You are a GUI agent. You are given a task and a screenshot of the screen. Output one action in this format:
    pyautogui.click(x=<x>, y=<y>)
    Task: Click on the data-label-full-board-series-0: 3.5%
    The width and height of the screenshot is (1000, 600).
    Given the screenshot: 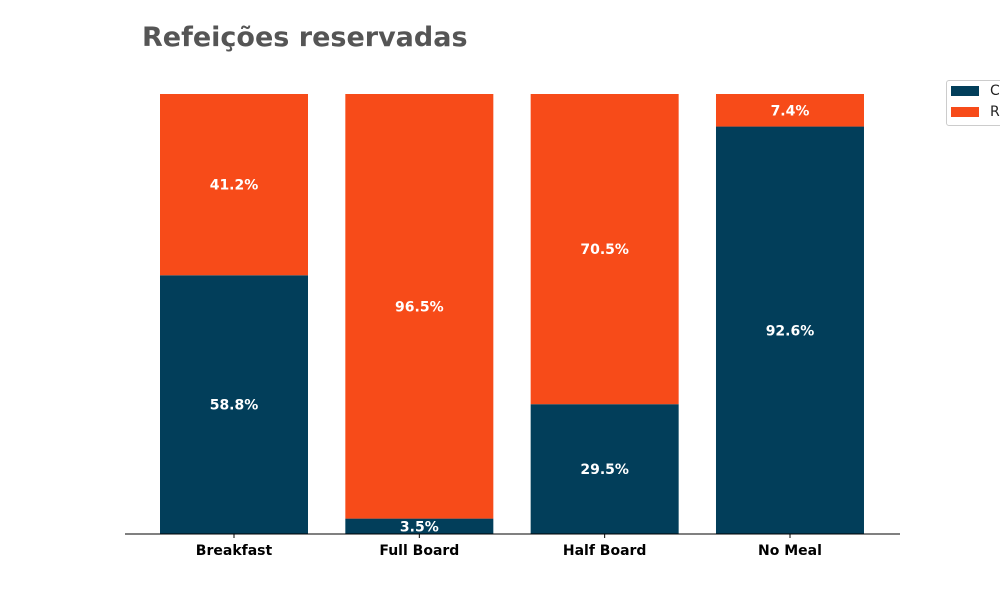 What is the action you would take?
    pyautogui.click(x=419, y=527)
    